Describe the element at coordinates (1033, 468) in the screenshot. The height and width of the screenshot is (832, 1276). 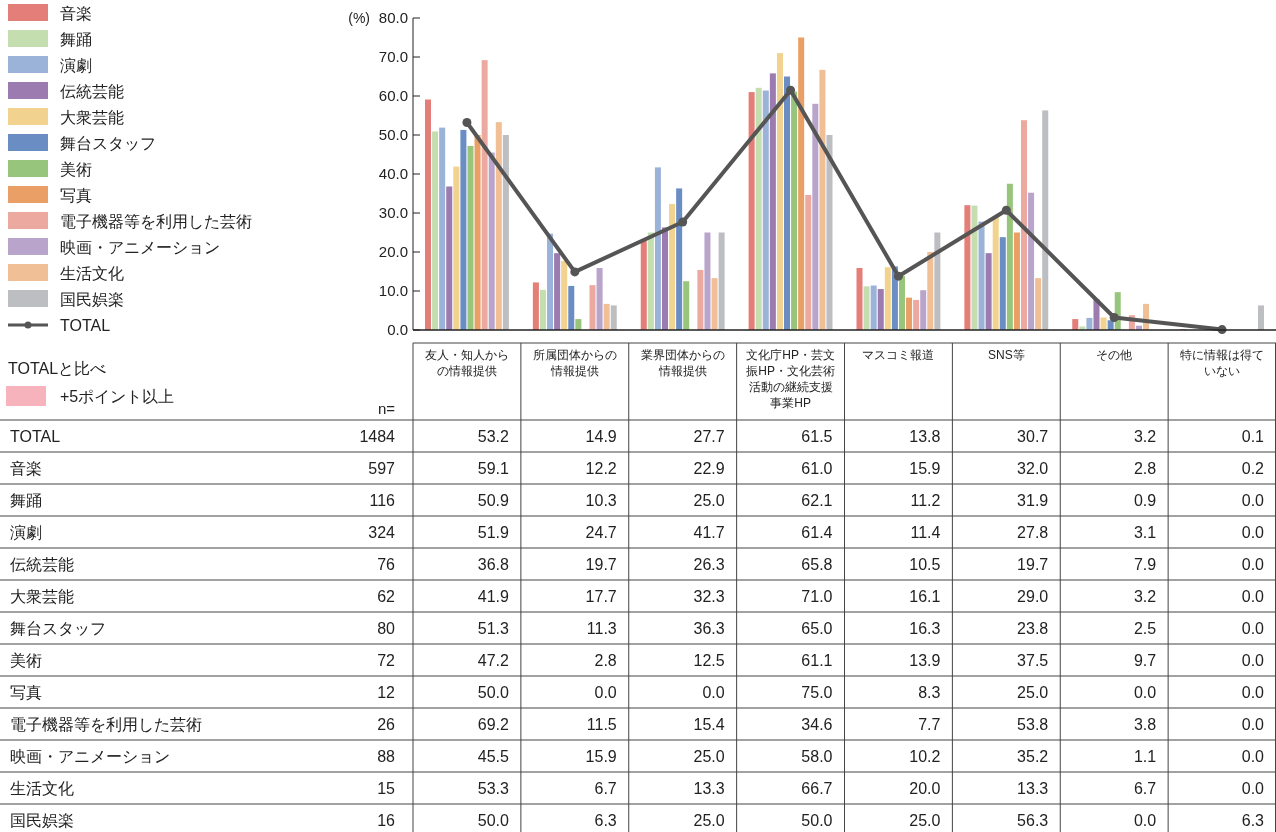
I see `data-label: 32.0` at that location.